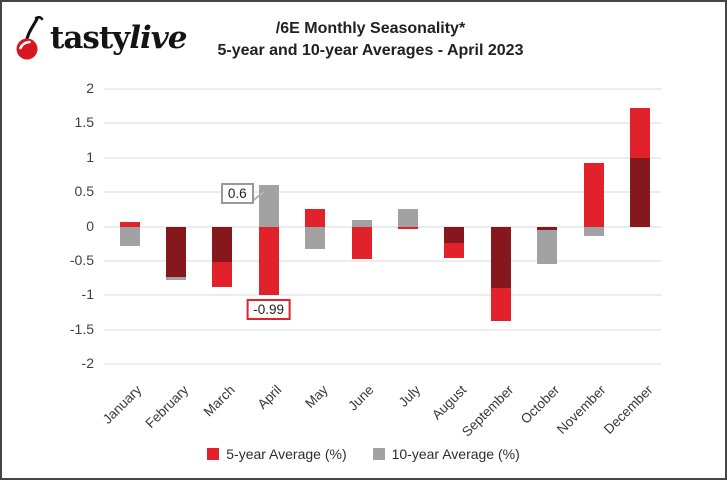 This screenshot has width=727, height=480. Describe the element at coordinates (213, 454) in the screenshot. I see `legend-swatch-red` at that location.